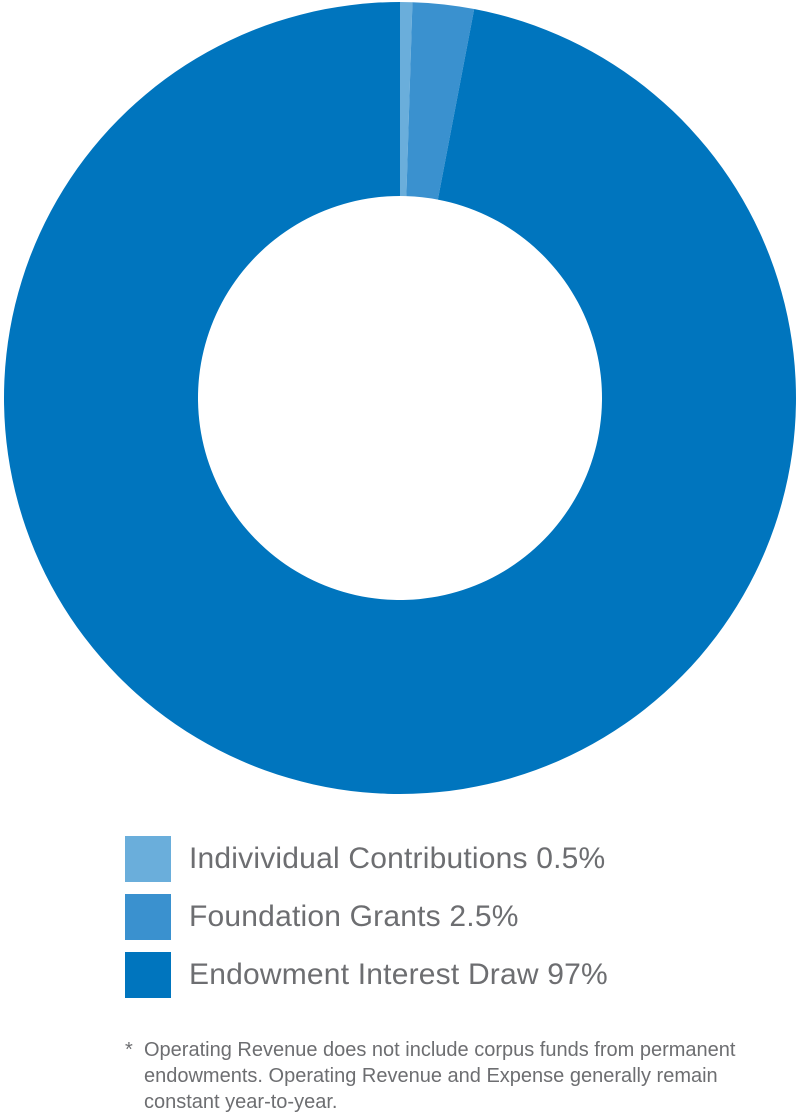 The image size is (800, 1115). Describe the element at coordinates (354, 916) in the screenshot. I see `legend-label: Foundation Grants 2.5%` at that location.